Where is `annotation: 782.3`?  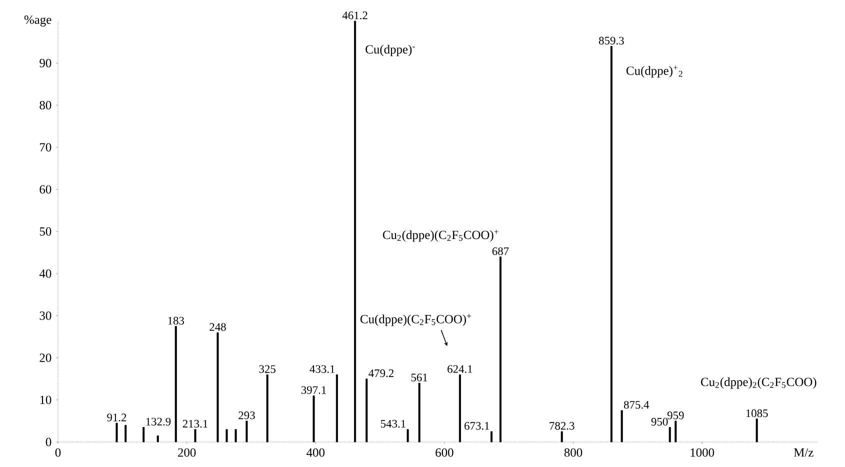
annotation: 782.3 is located at coordinates (562, 426).